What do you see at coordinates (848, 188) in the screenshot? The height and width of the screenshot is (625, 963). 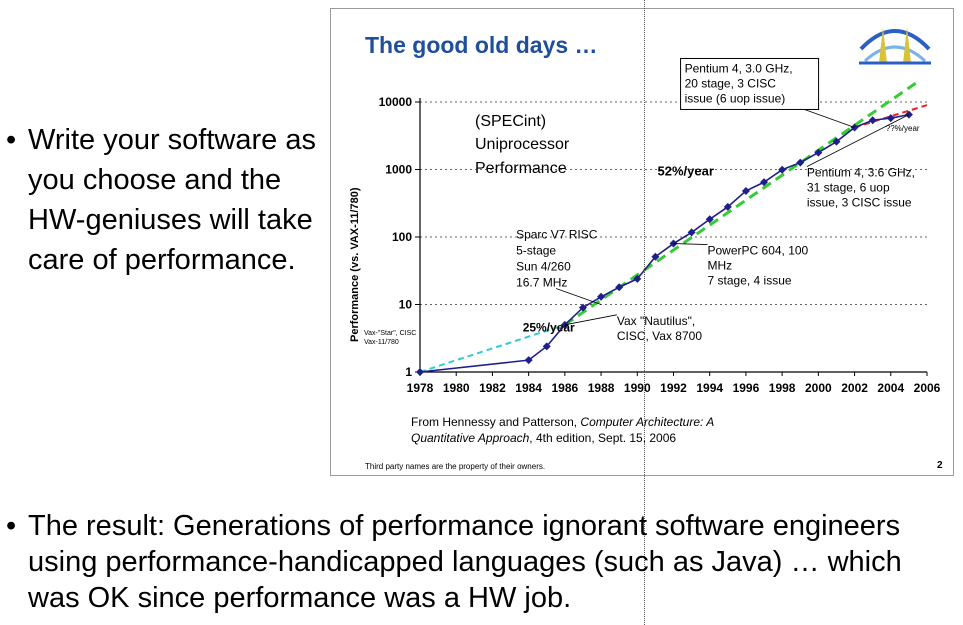 I see `annotation-text: 31 stage, 6 uop` at bounding box center [848, 188].